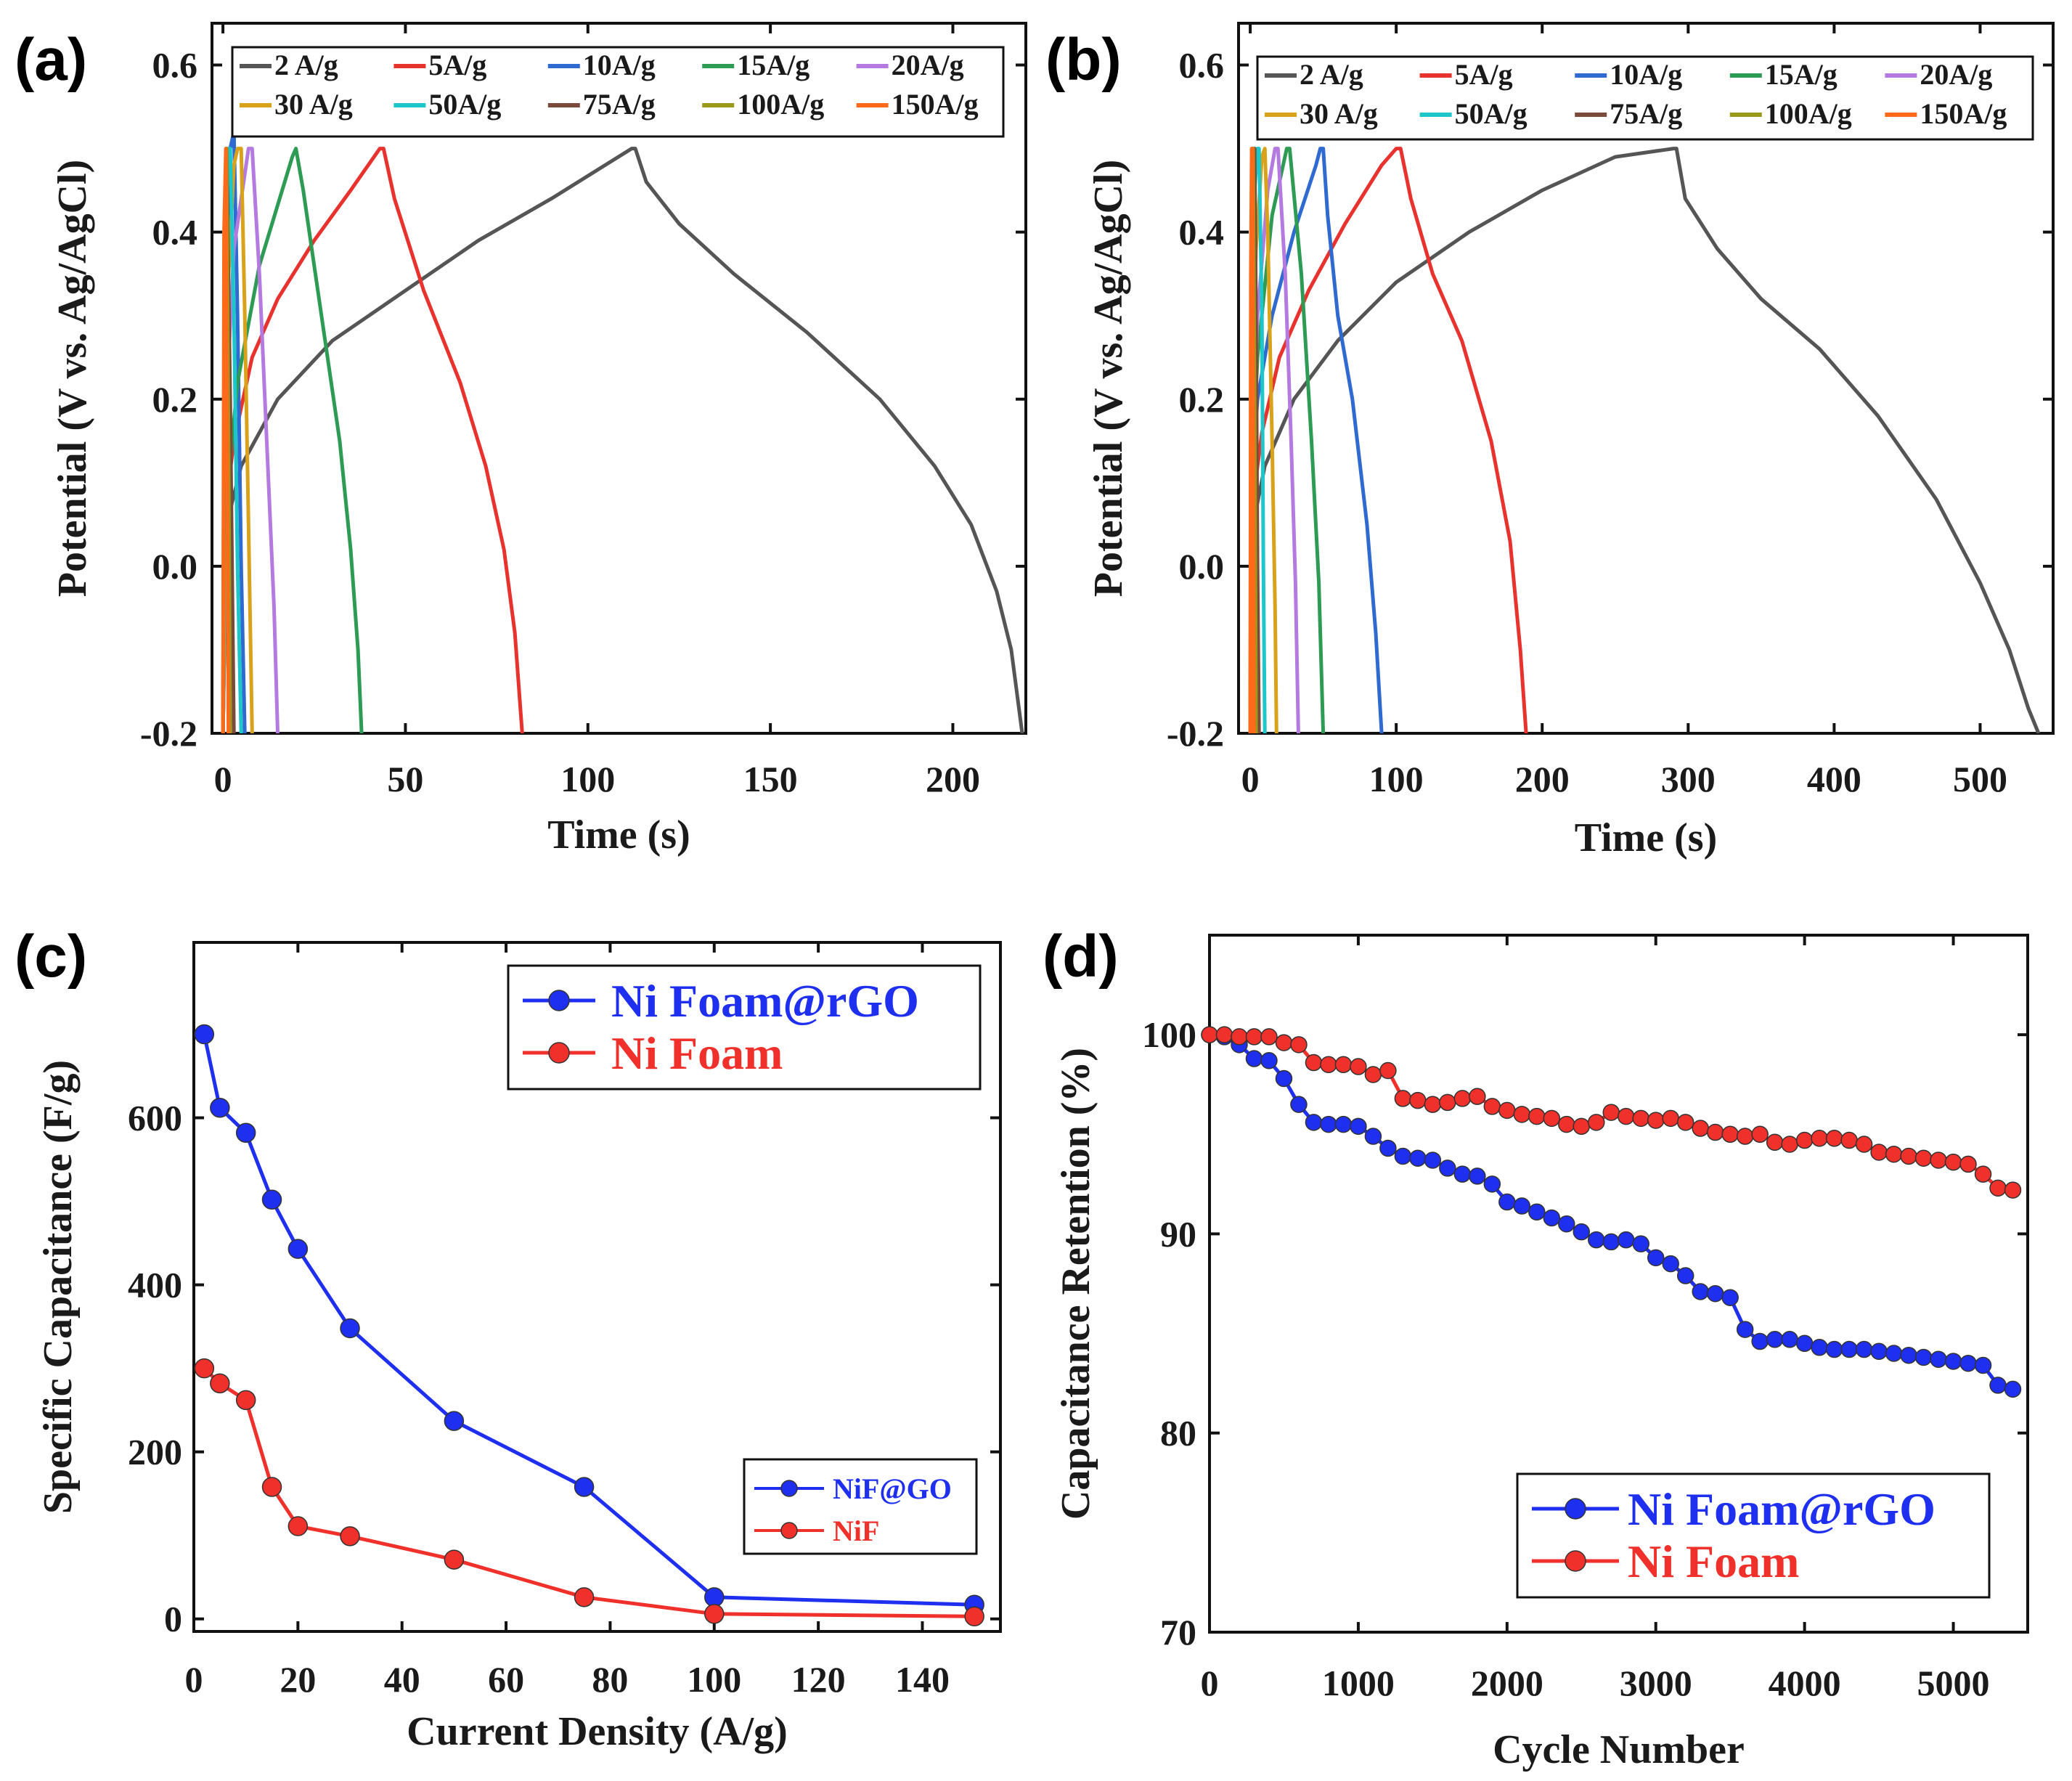 This screenshot has height=1781, width=2072. Describe the element at coordinates (1805, 1683) in the screenshot. I see `x-tick-label: 4000` at that location.